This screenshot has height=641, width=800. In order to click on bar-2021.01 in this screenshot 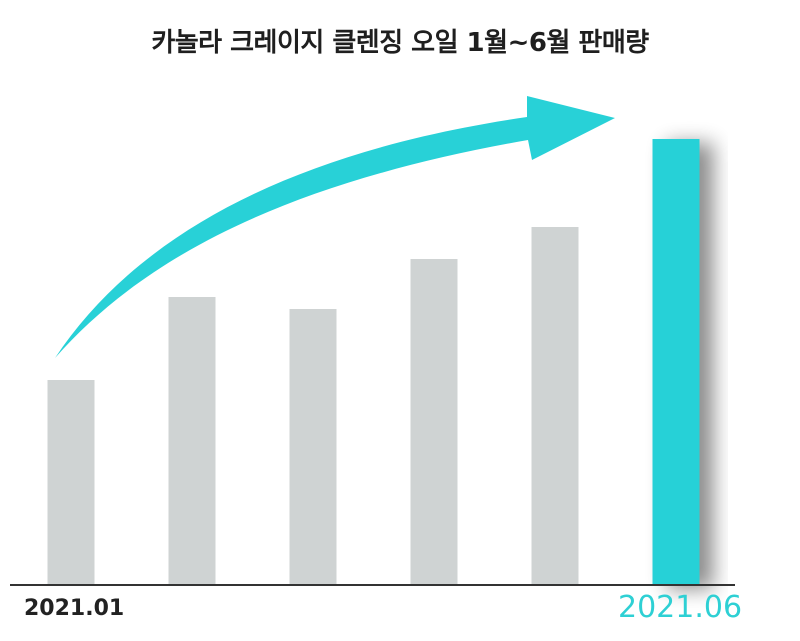, I will do `click(71, 482)`.